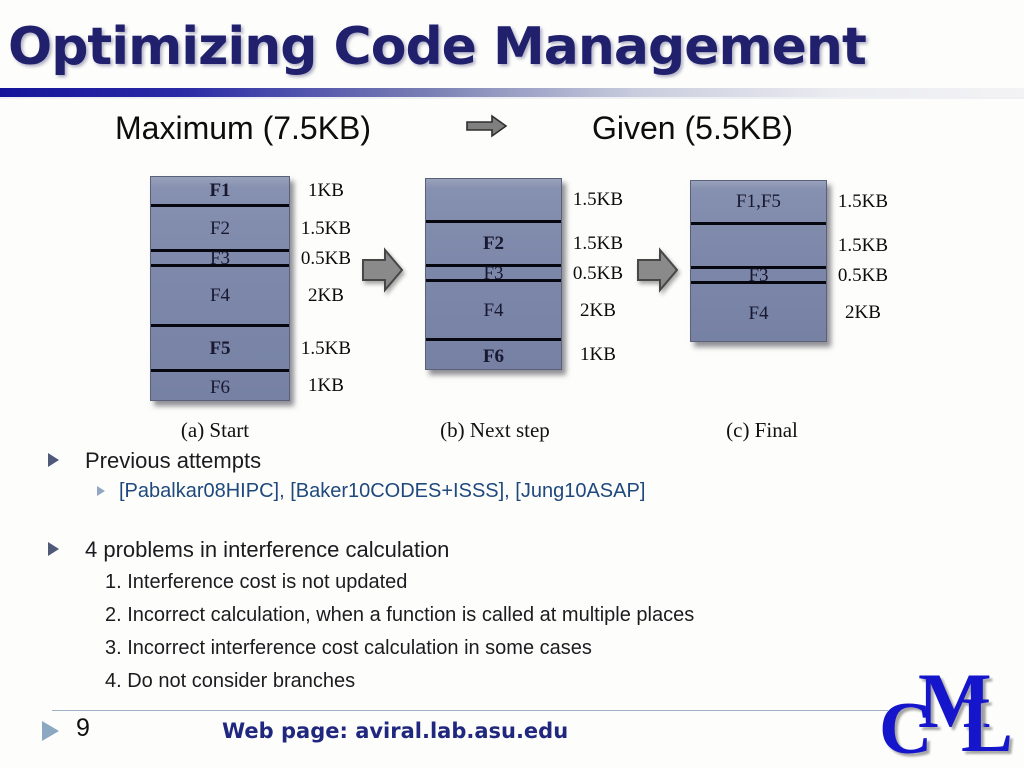 This screenshot has height=768, width=1024. Describe the element at coordinates (173, 460) in the screenshot. I see `bullet-previous-attempts: Previous attempts` at that location.